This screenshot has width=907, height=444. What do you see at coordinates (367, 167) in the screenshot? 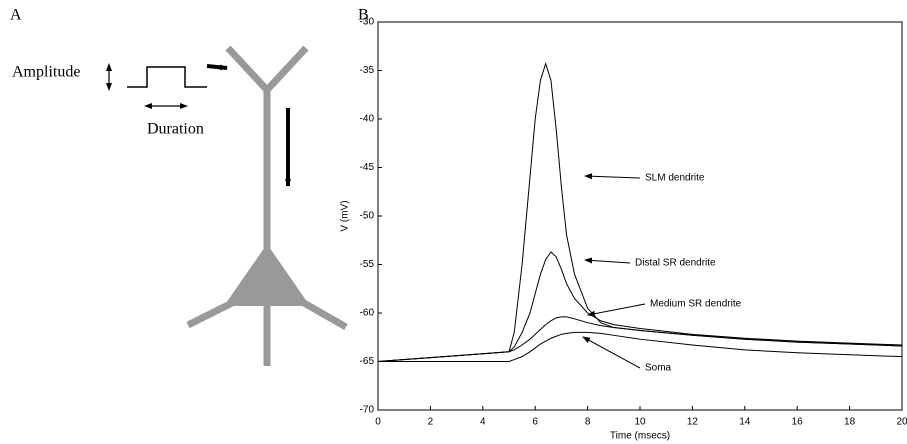
I see `y-tick-label: -45` at bounding box center [367, 167].